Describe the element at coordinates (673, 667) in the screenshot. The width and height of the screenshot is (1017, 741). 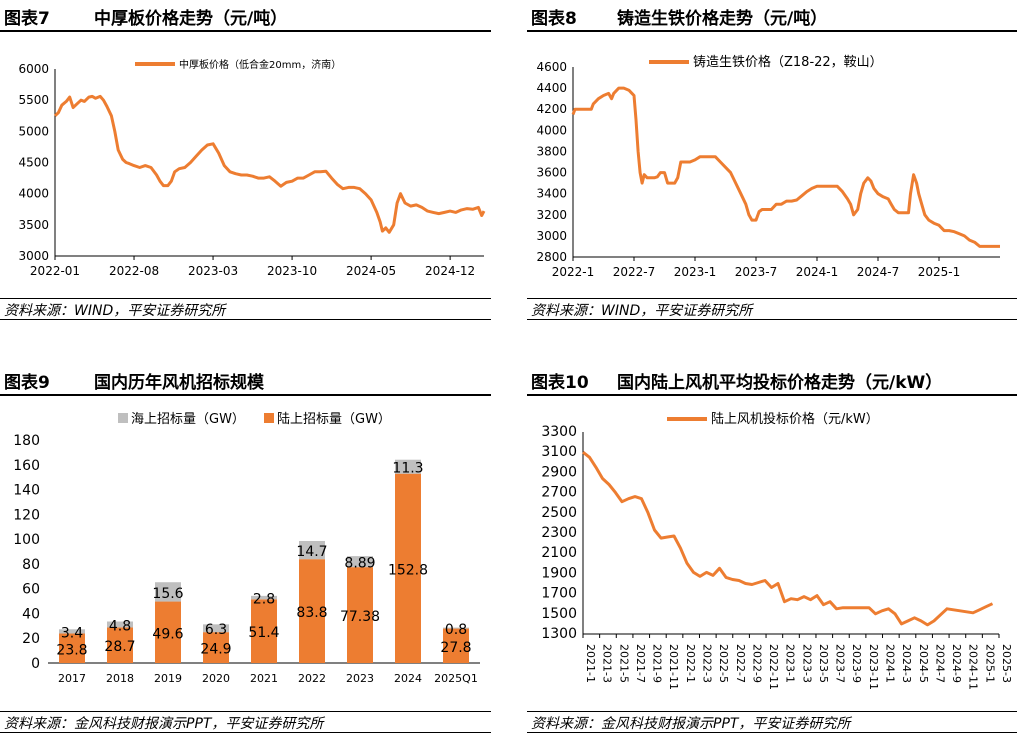
I see `x-tick-label: 2021-11` at that location.